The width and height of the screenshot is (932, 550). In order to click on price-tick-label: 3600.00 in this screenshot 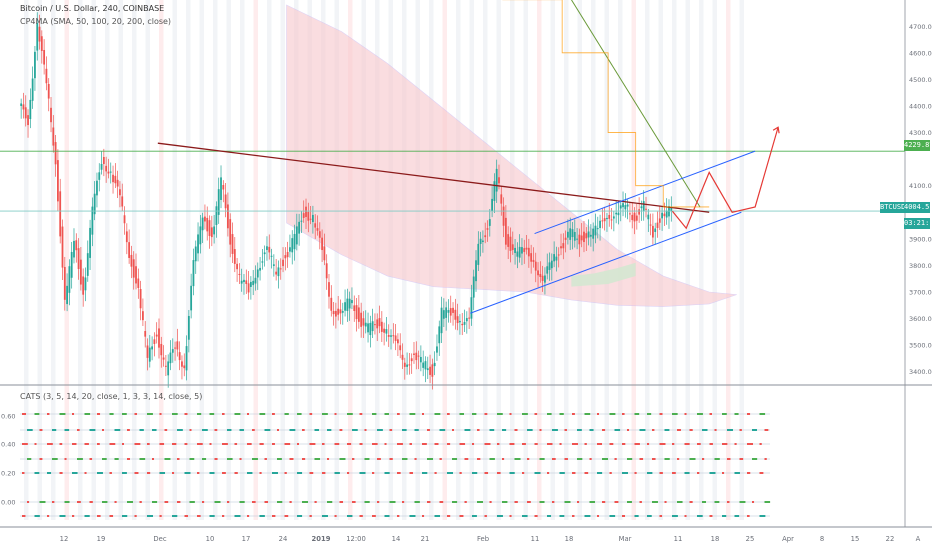, I will do `click(920, 319)`.